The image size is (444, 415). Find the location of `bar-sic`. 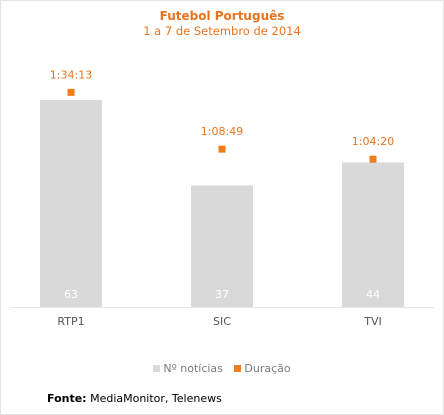

bar-sic is located at coordinates (222, 246).